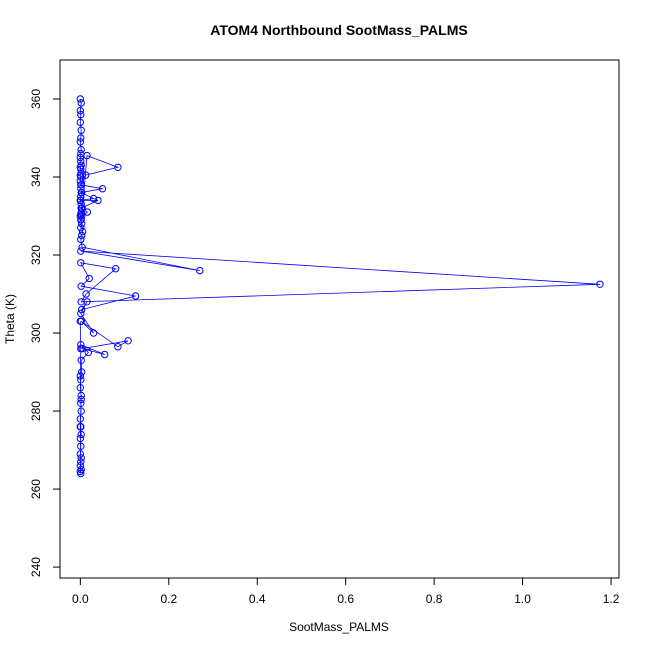 The image size is (650, 650). What do you see at coordinates (36, 99) in the screenshot?
I see `y-tick-label: 360` at bounding box center [36, 99].